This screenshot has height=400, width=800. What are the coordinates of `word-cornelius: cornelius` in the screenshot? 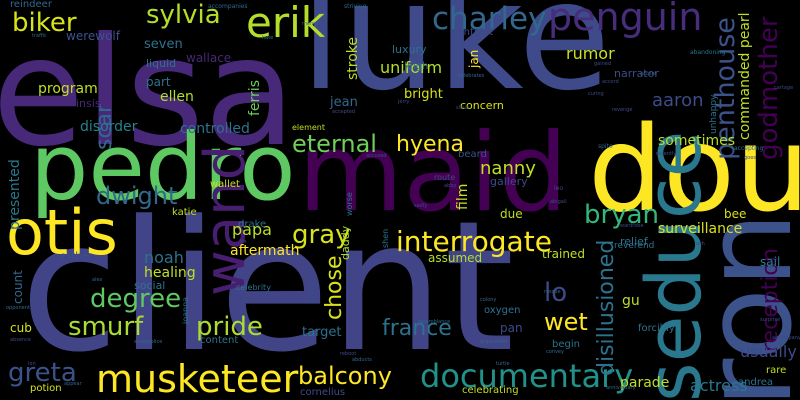 It's located at (323, 392).